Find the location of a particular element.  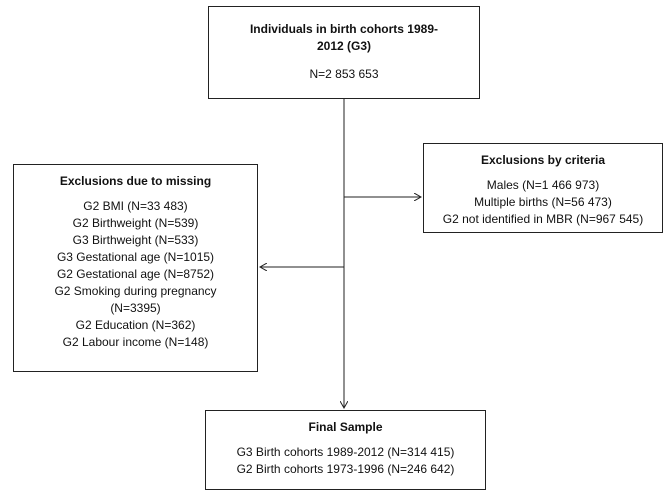

node-line: G2 Birth cohorts 1973-1996 (N=246 642) is located at coordinates (345, 469).